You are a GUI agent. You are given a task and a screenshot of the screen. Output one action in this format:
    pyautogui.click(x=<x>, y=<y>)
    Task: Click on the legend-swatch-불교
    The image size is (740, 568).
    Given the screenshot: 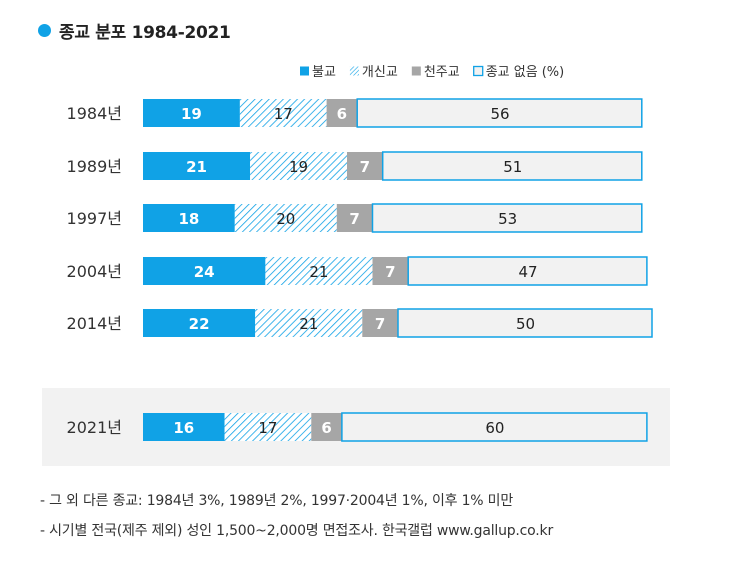 What is the action you would take?
    pyautogui.click(x=304, y=71)
    